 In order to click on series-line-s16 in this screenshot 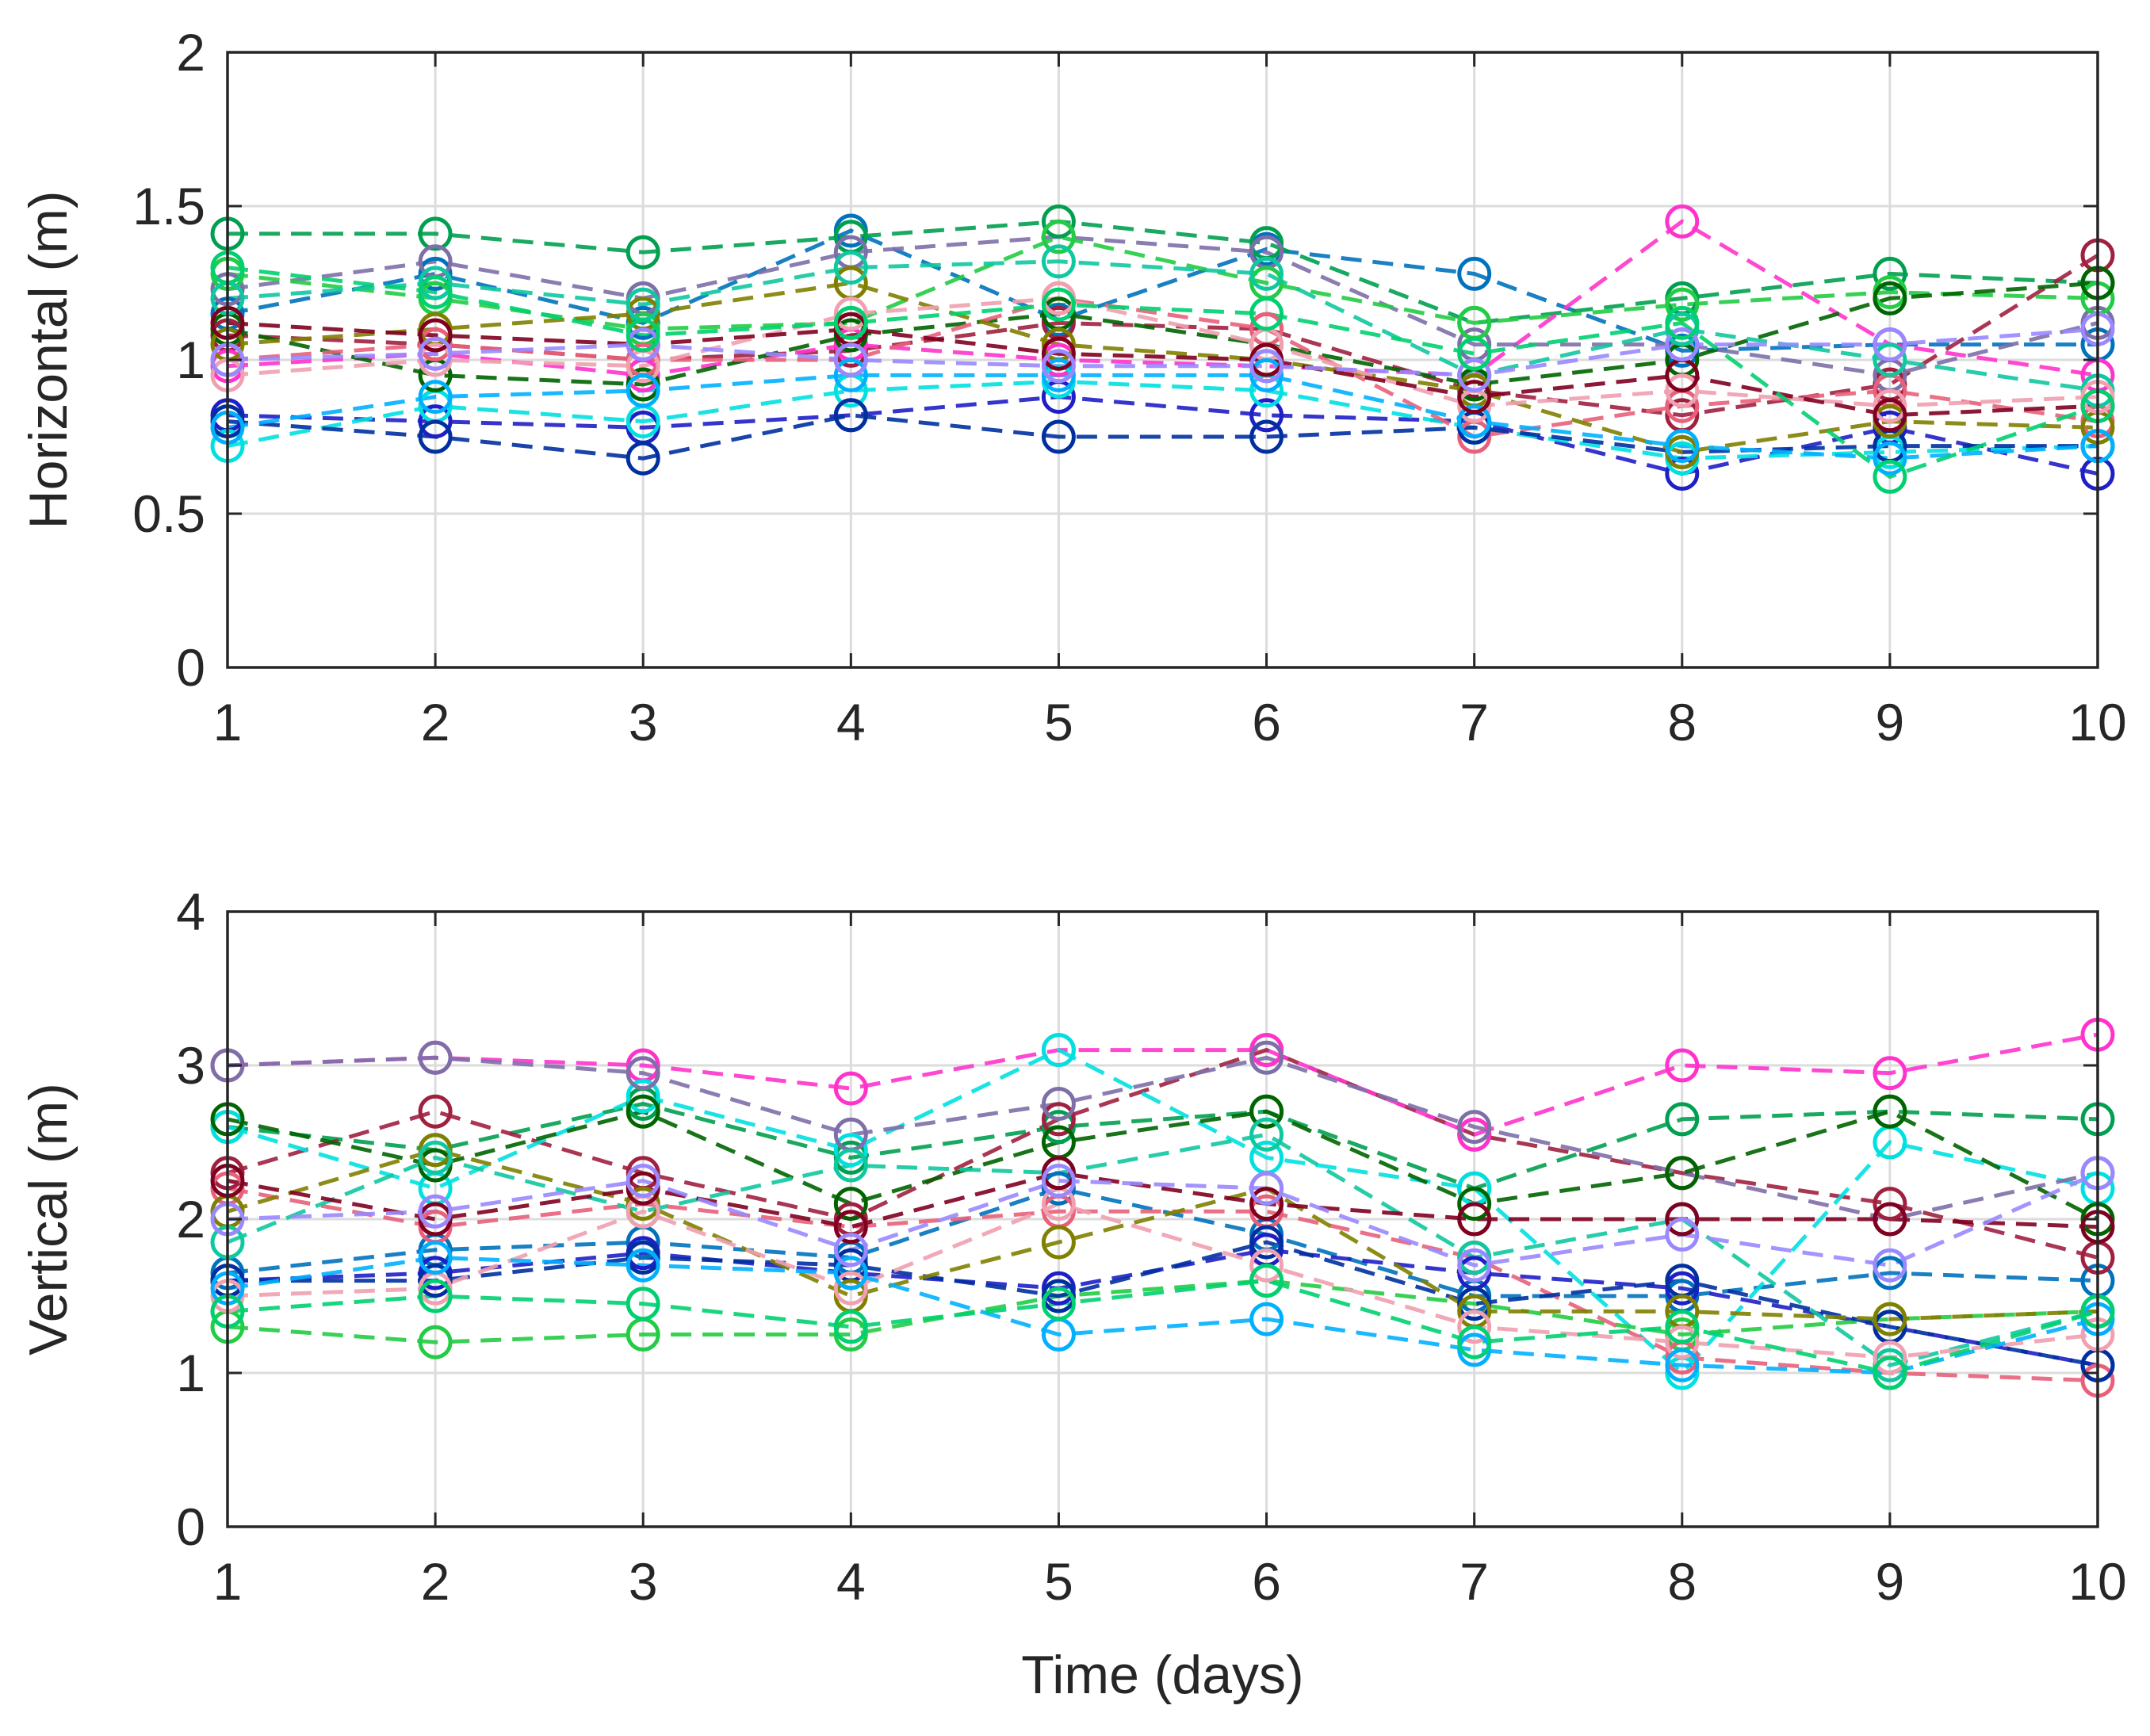, I will do `click(1162, 369)`.